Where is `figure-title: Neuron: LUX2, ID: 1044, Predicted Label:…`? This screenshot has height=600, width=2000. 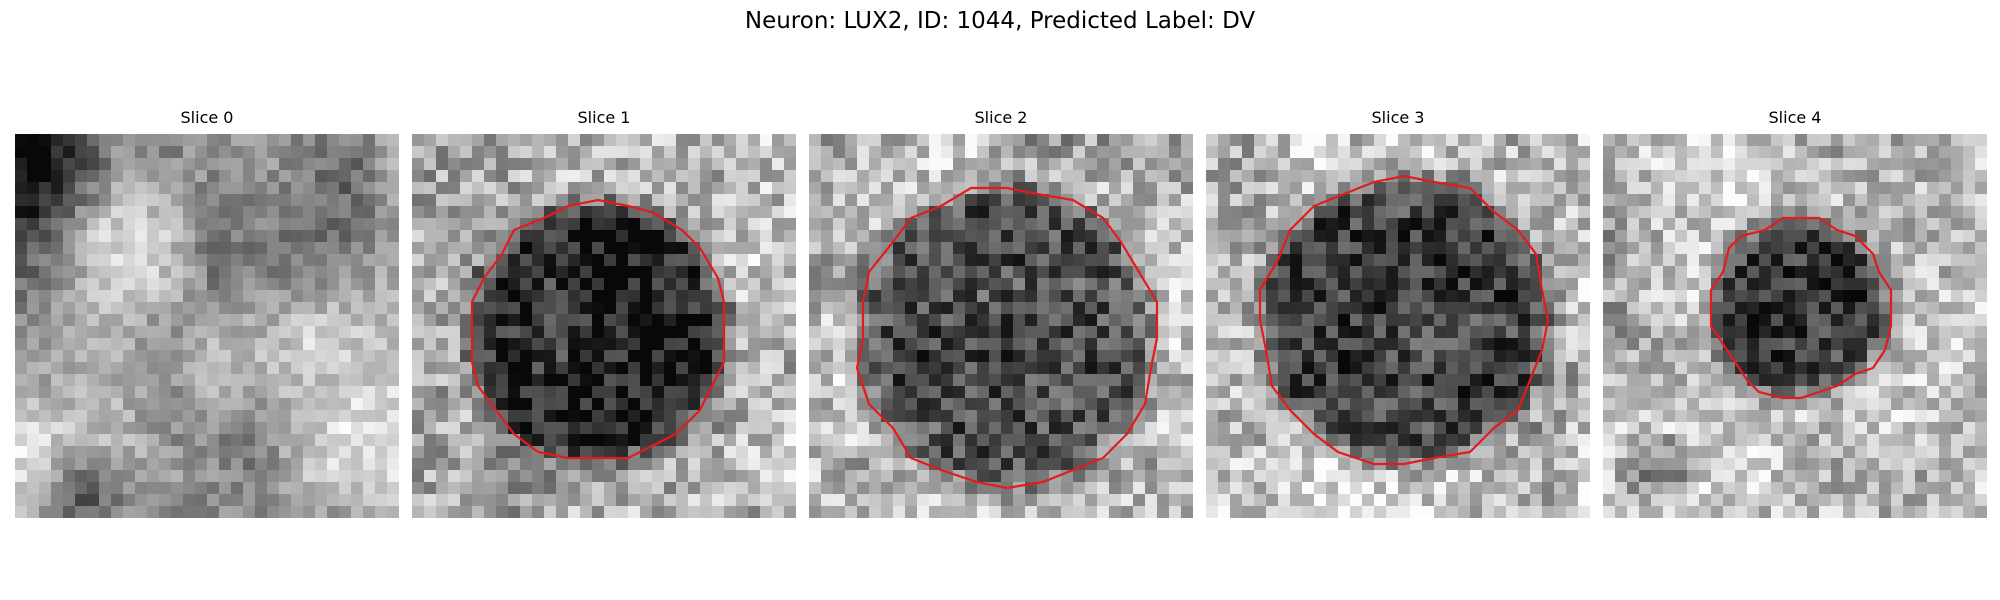
figure-title: Neuron: LUX2, ID: 1044, Predicted Label:… is located at coordinates (1000, 21).